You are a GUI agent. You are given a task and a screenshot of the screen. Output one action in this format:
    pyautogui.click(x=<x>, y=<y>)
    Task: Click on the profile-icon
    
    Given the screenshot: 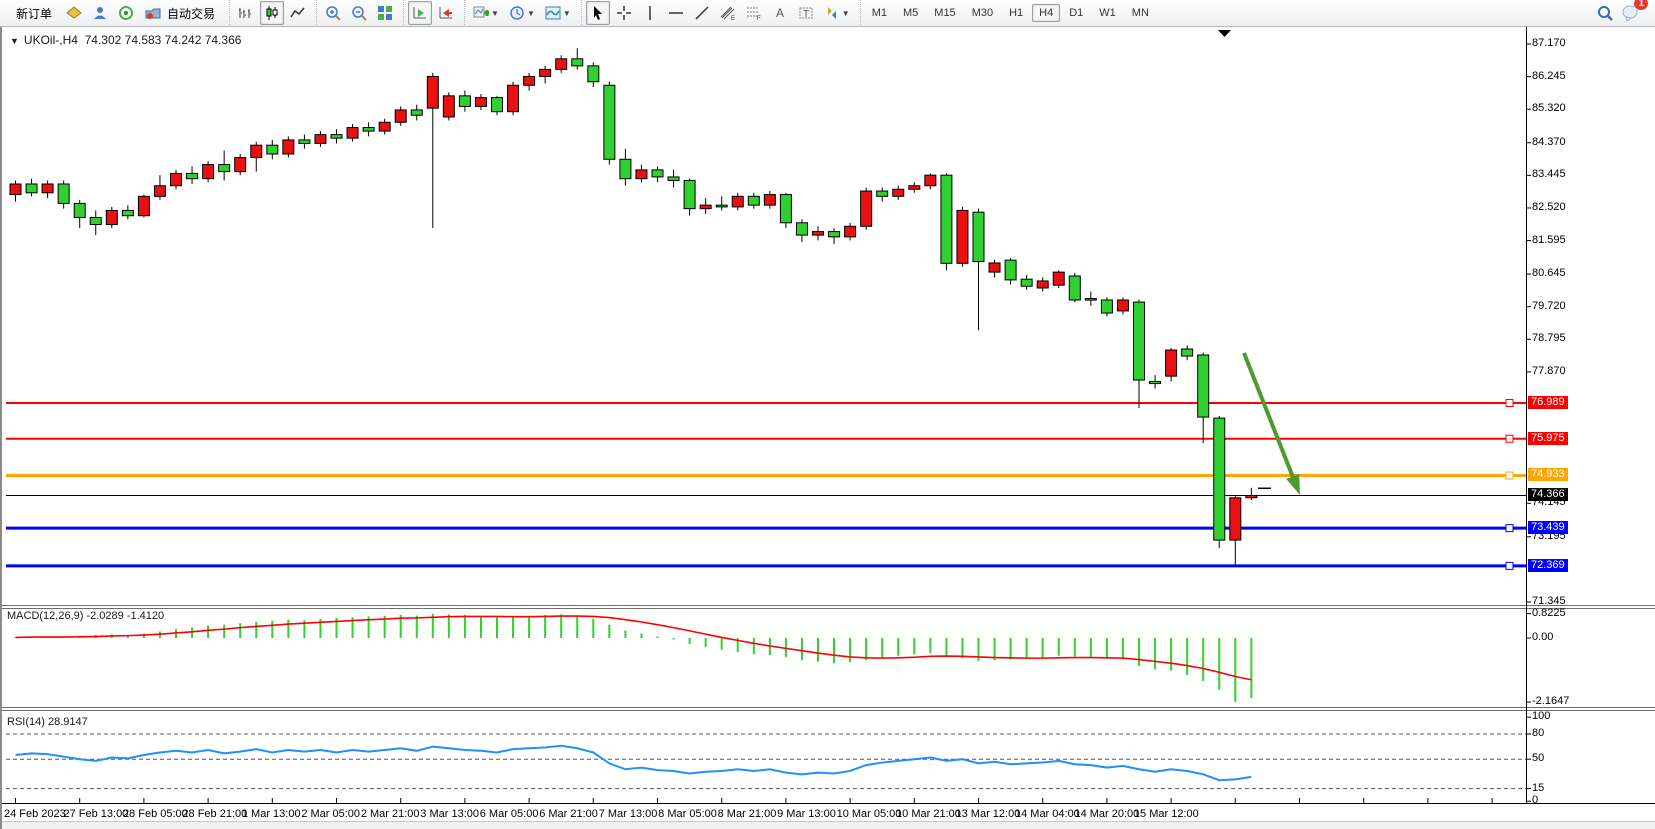 What is the action you would take?
    pyautogui.click(x=100, y=13)
    